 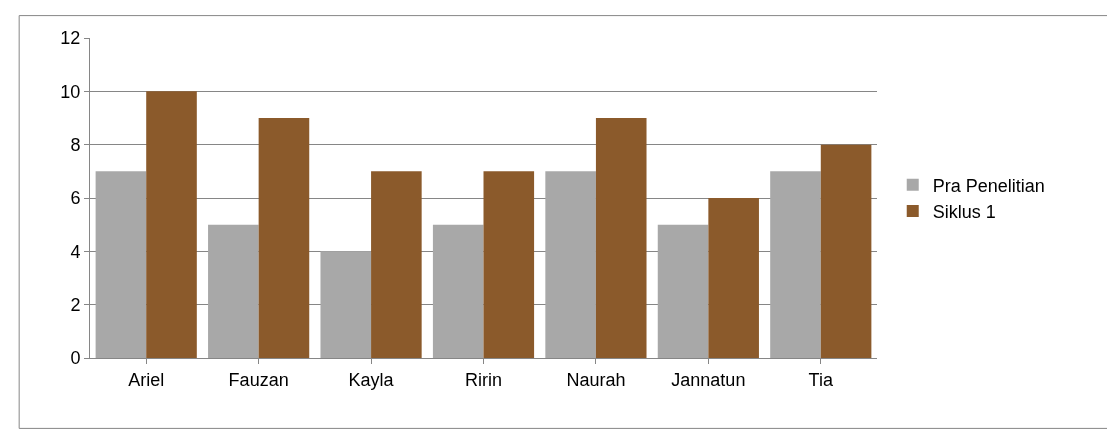 What do you see at coordinates (75, 144) in the screenshot?
I see `y-tick-label: 8` at bounding box center [75, 144].